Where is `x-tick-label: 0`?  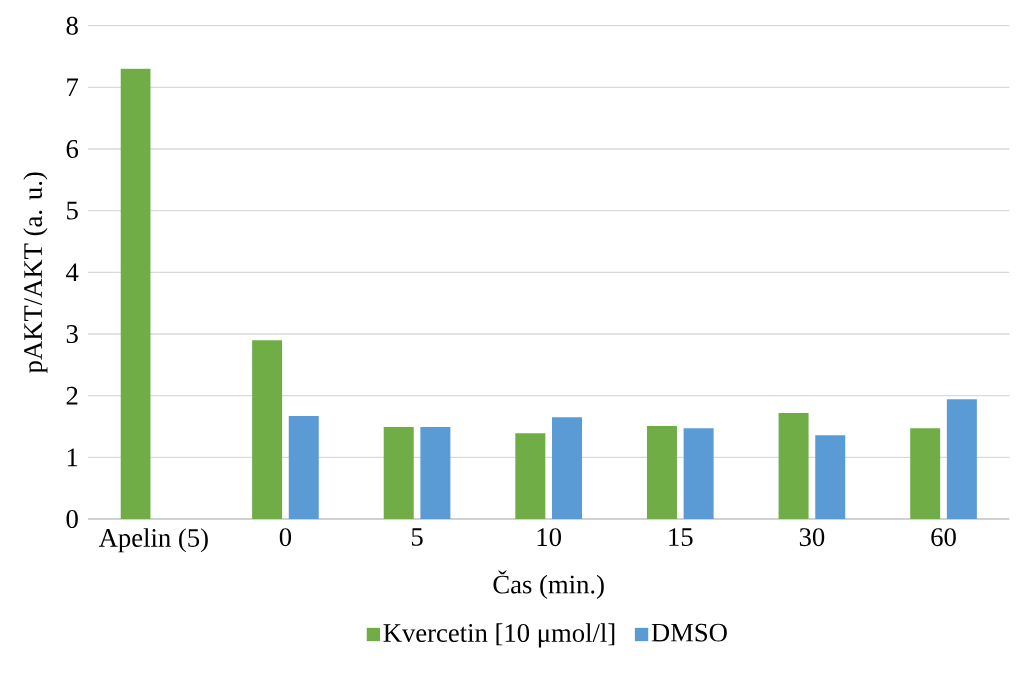 x-tick-label: 0 is located at coordinates (285, 537).